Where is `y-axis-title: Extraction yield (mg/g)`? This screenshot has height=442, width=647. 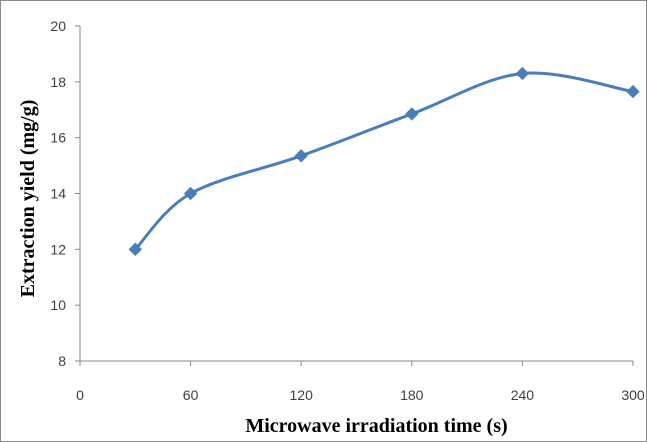
y-axis-title: Extraction yield (mg/g) is located at coordinates (28, 199).